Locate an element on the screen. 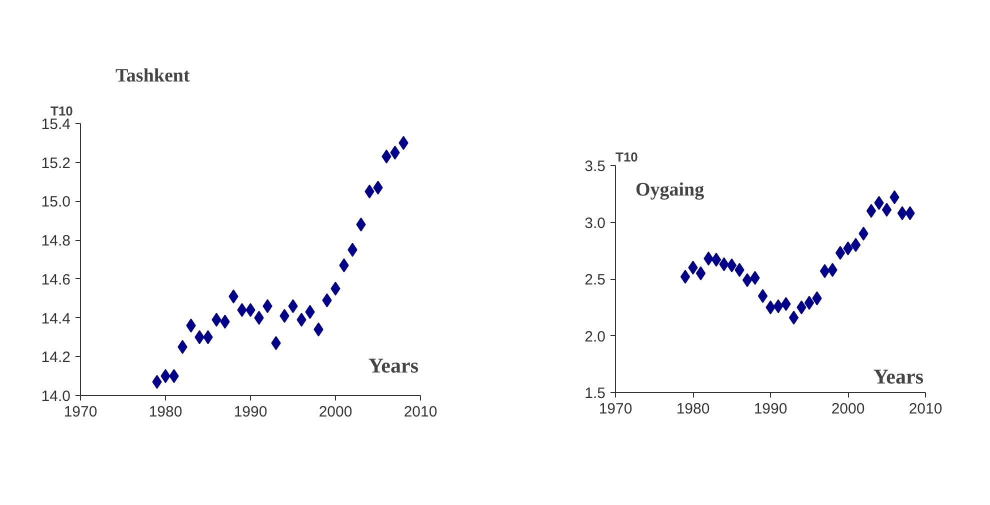 The width and height of the screenshot is (990, 505). y-tick-label: 3.5 is located at coordinates (595, 166).